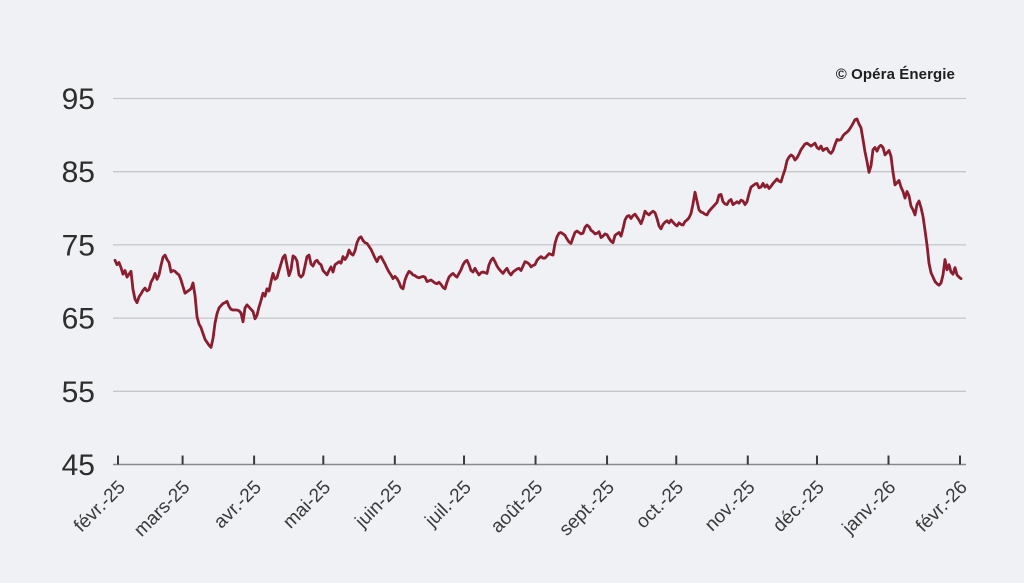  Describe the element at coordinates (448, 504) in the screenshot. I see `x-tick-label: juil.-25` at that location.